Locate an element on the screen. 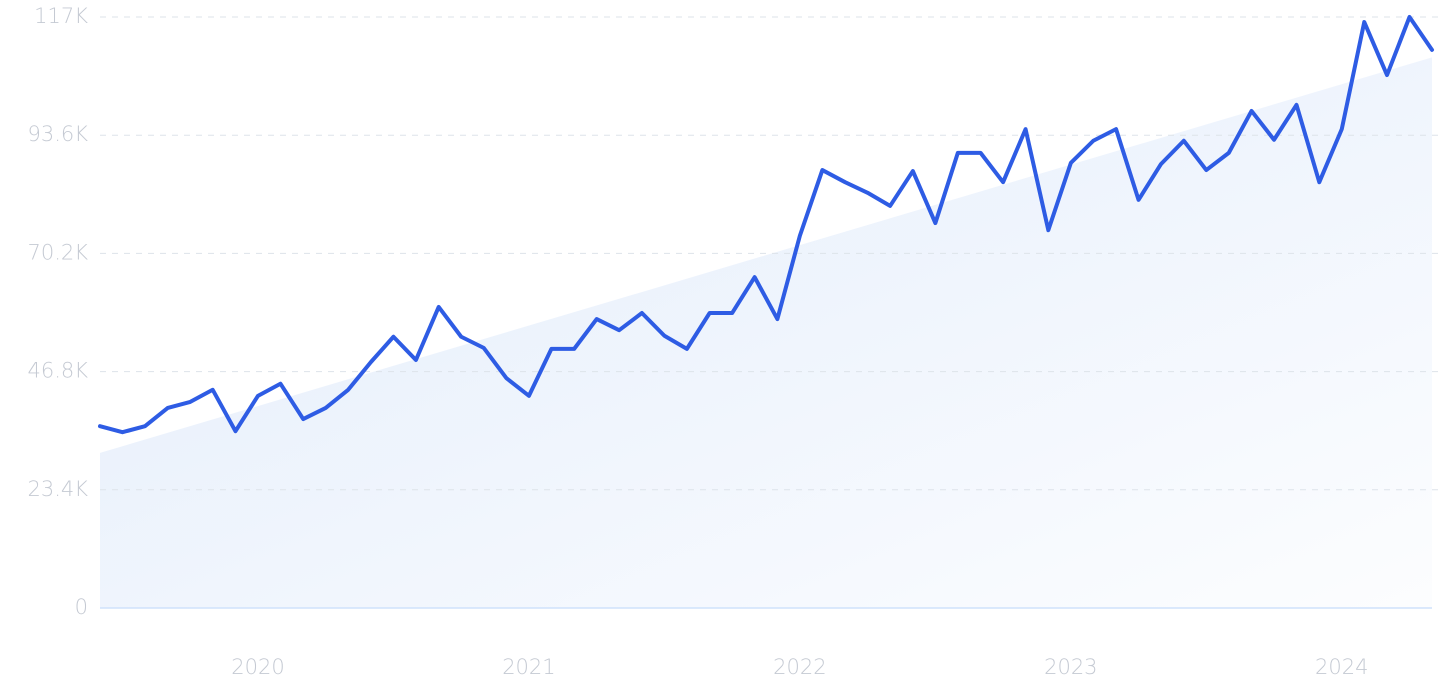  y-tick-label: 93.6K is located at coordinates (57, 134).